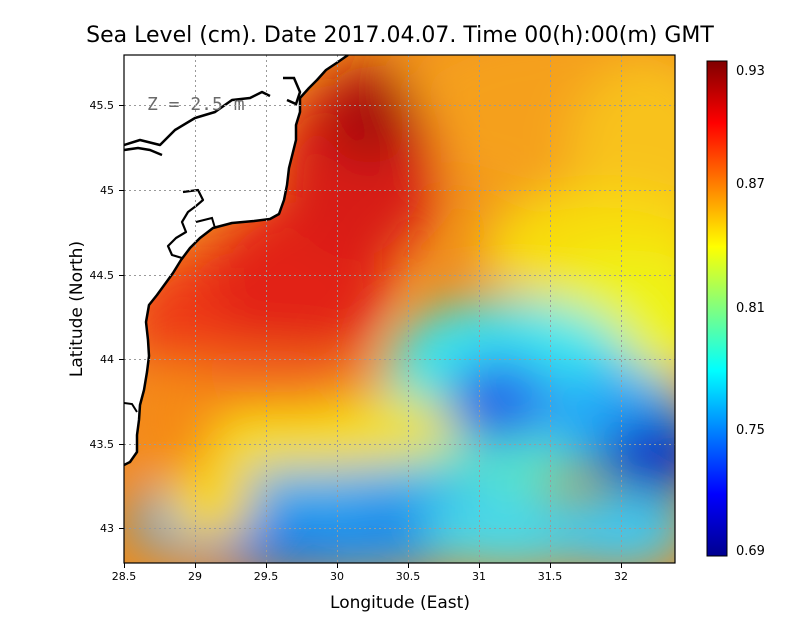  I want to click on x-tick-label: 31.5, so click(550, 576).